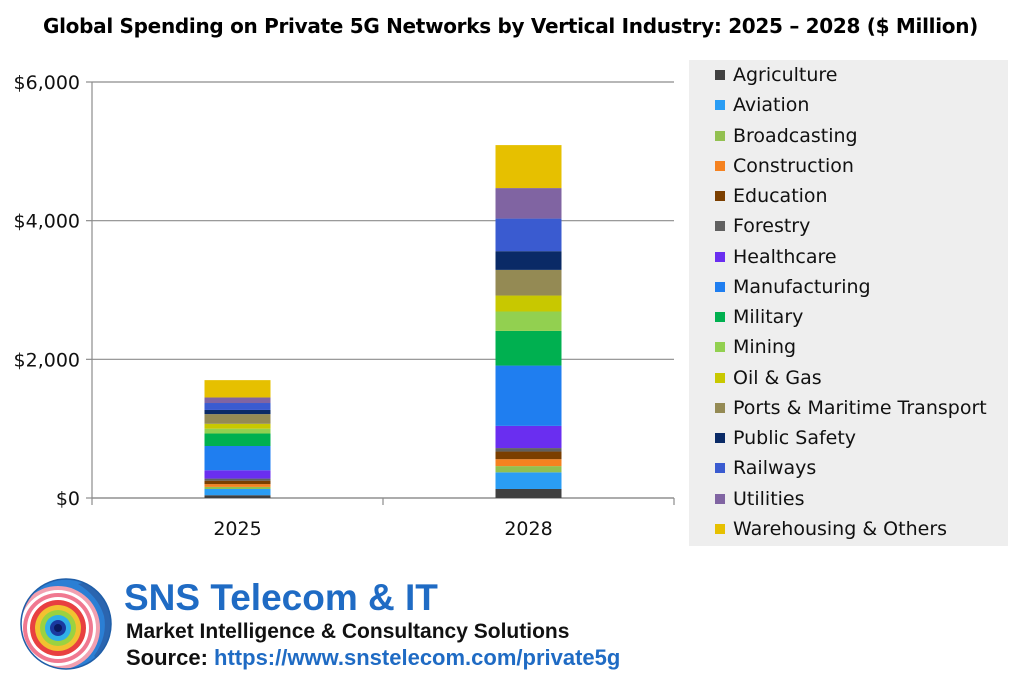 This screenshot has height=682, width=1021. Describe the element at coordinates (528, 529) in the screenshot. I see `x-tick-label: 2028` at that location.